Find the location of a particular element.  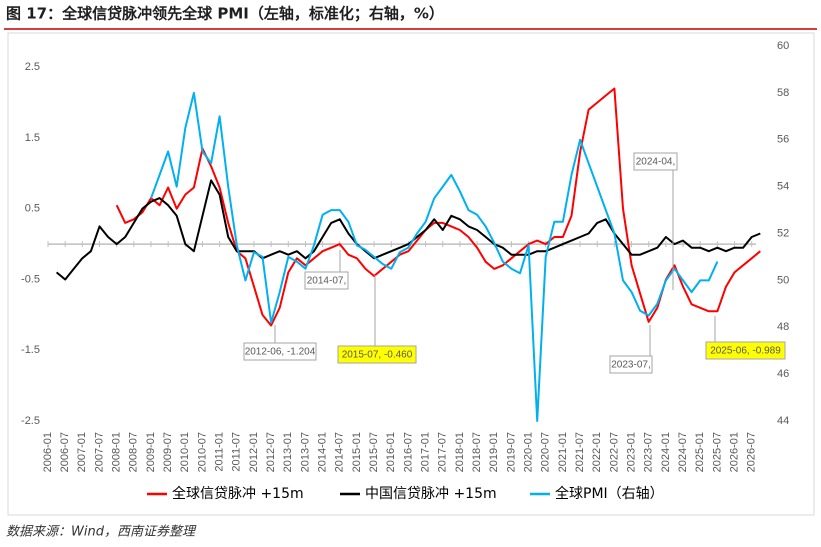

x-tick-label: 2026-07 is located at coordinates (752, 452).